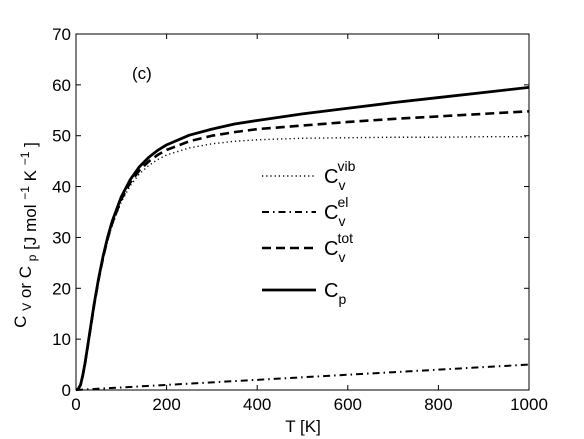 This screenshot has height=439, width=584. Describe the element at coordinates (342, 299) in the screenshot. I see `legend-label-sub: p` at that location.